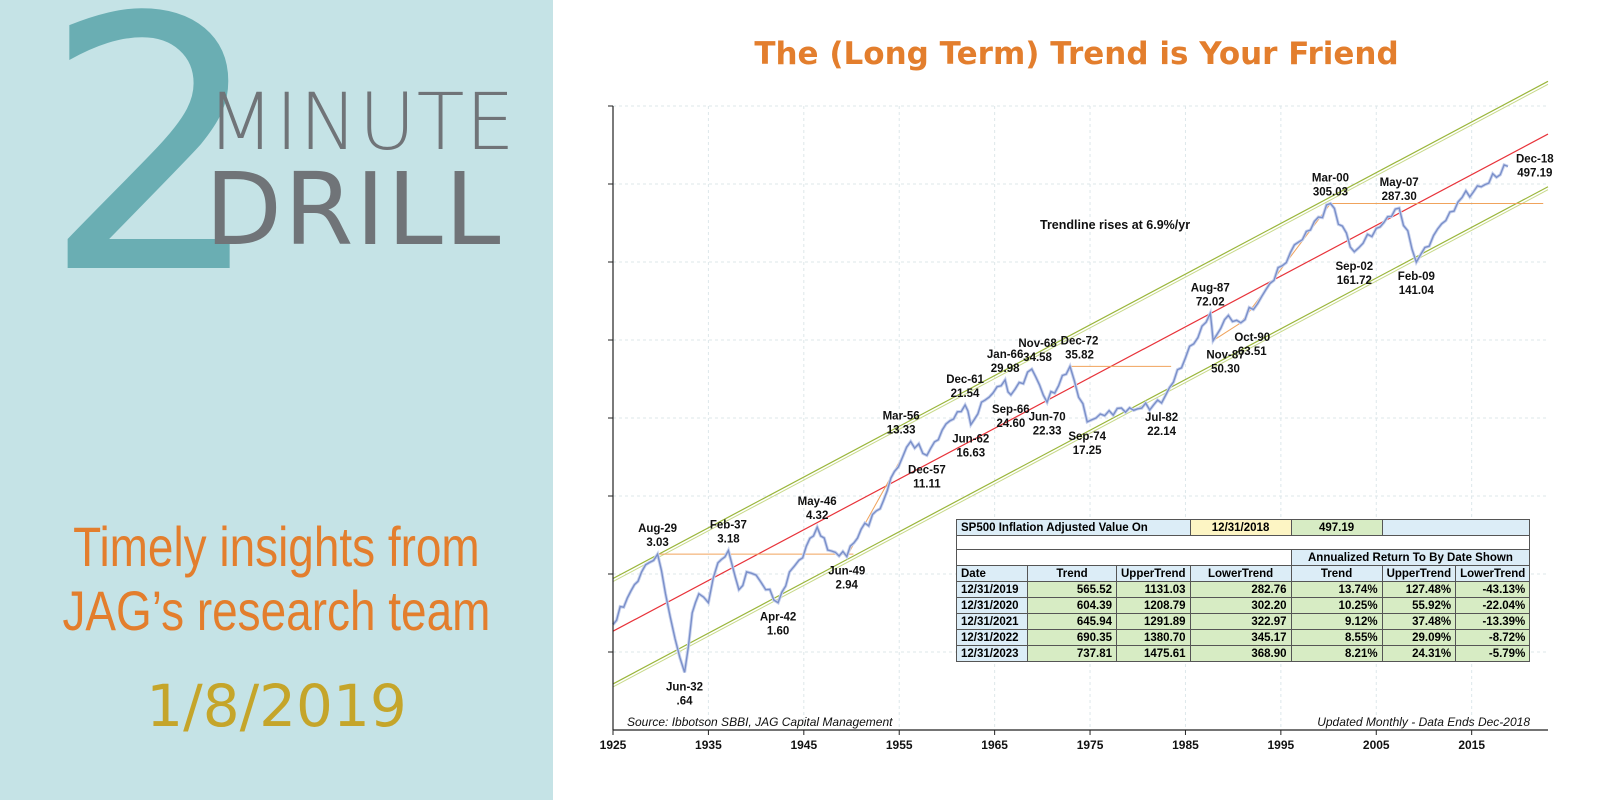 This screenshot has height=800, width=1600. I want to click on table-cell: 1208.79, so click(1153, 605).